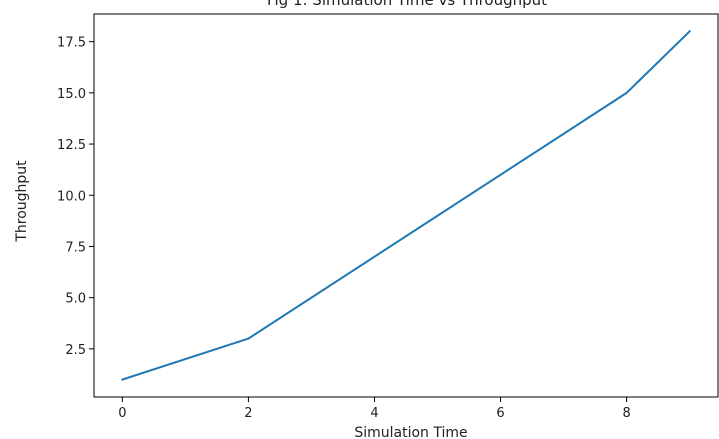  I want to click on y-tick-label: 17.5, so click(71, 43).